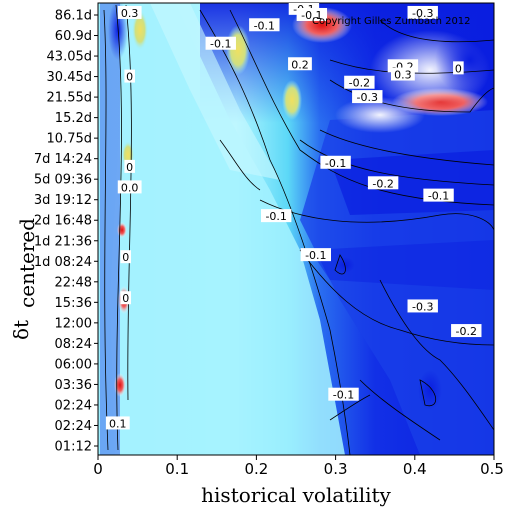  What do you see at coordinates (73, 323) in the screenshot?
I see `y-tick-label: 12:00` at bounding box center [73, 323].